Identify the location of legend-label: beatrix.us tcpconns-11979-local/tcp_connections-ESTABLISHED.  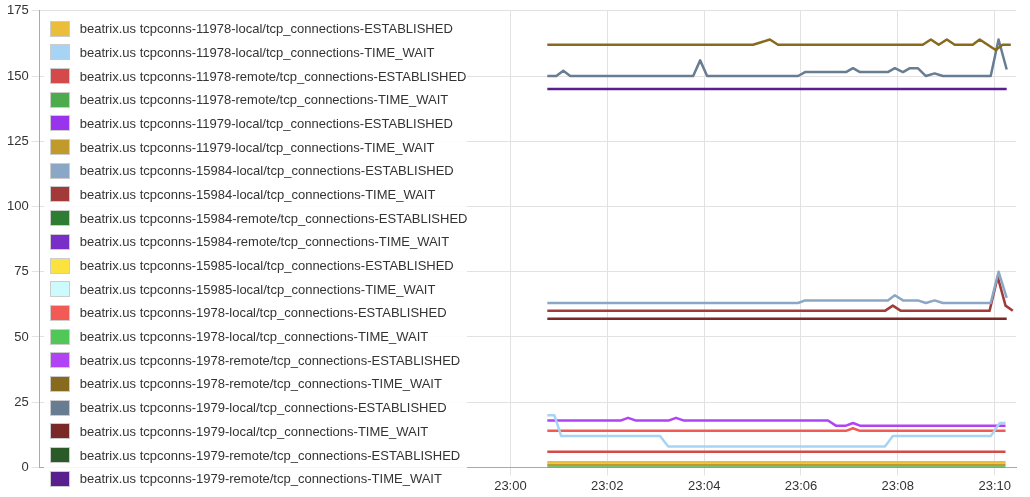
(266, 123).